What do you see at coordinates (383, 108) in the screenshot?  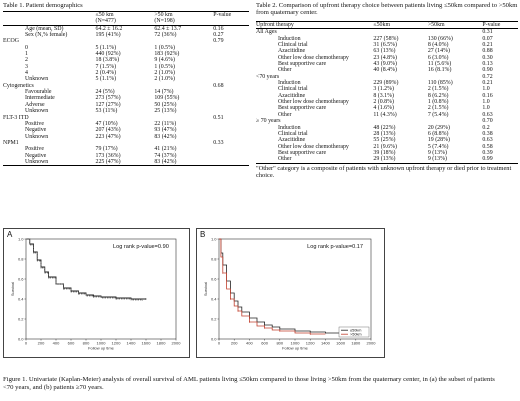 I see `table-cell: 4 (1.6%)` at bounding box center [383, 108].